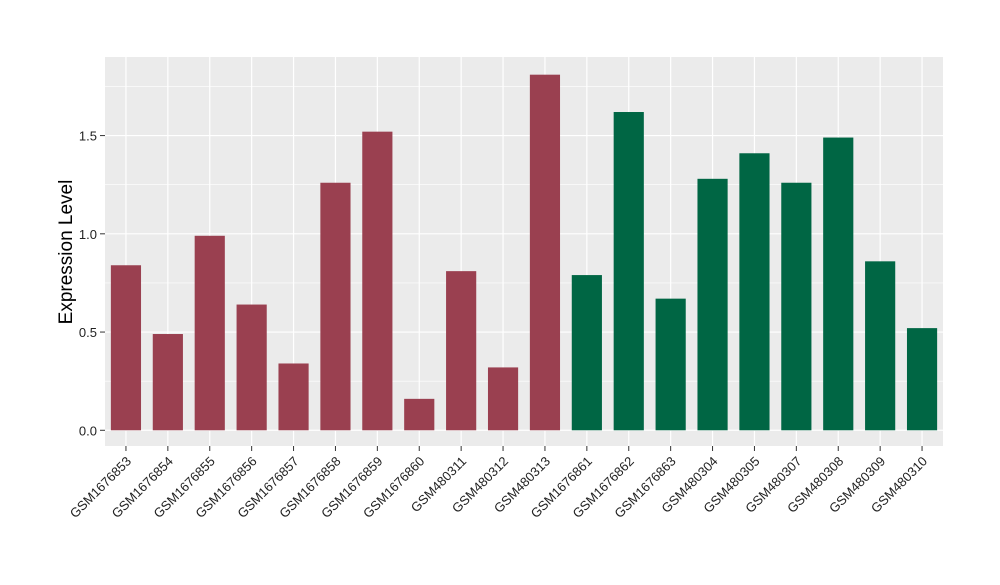  Describe the element at coordinates (88, 234) in the screenshot. I see `y-tick-label: 1.0` at that location.